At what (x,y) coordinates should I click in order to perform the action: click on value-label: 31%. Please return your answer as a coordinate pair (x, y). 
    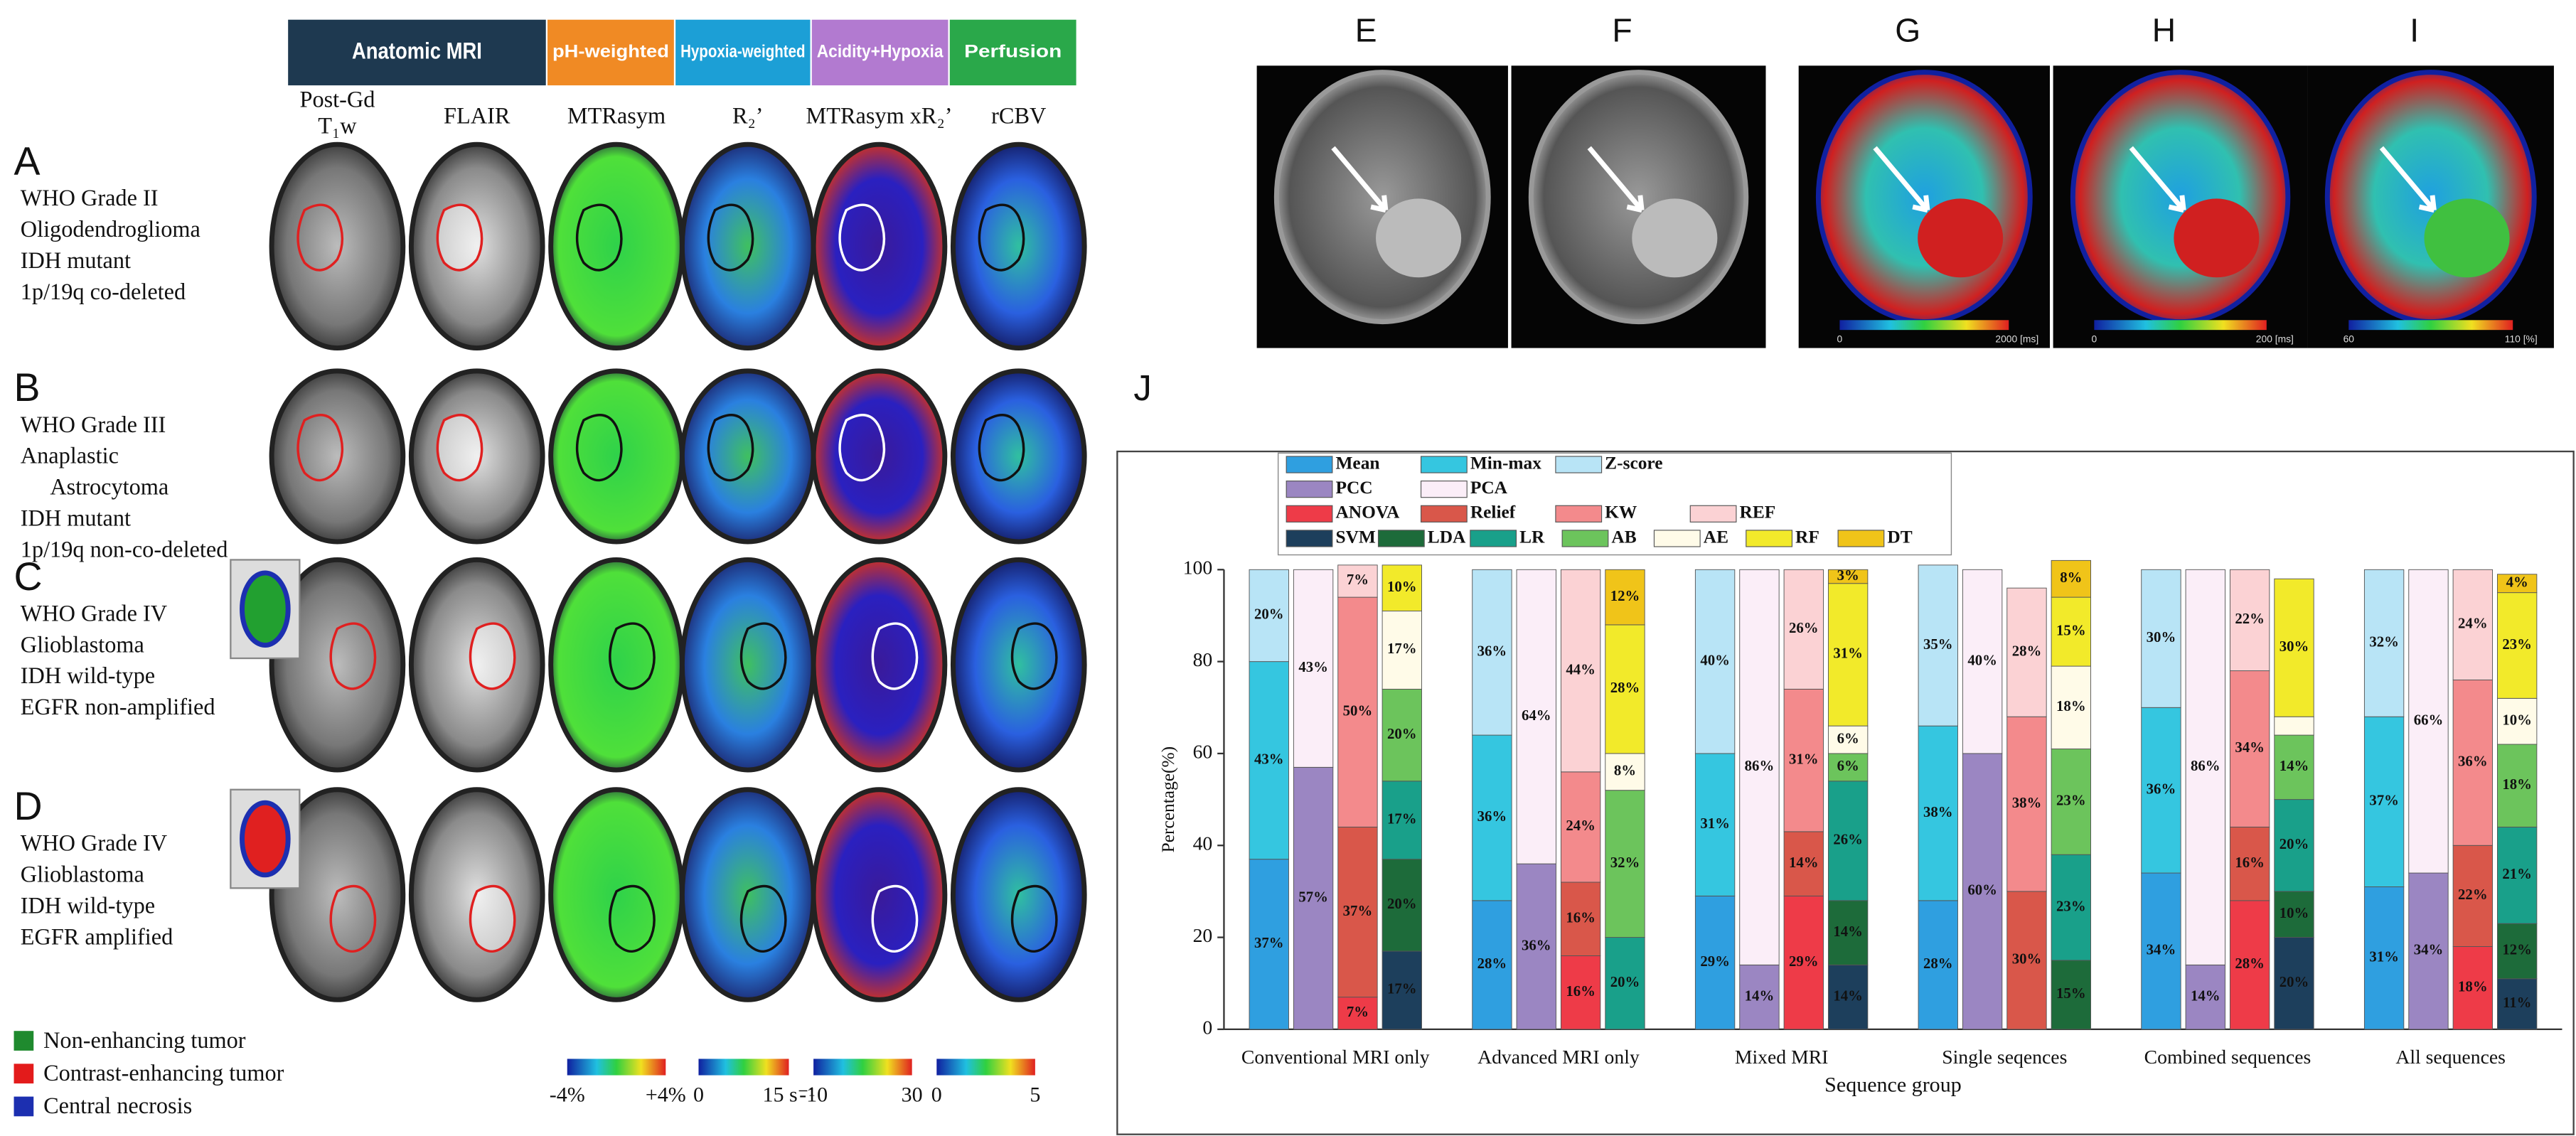
    Looking at the image, I should click on (1715, 824).